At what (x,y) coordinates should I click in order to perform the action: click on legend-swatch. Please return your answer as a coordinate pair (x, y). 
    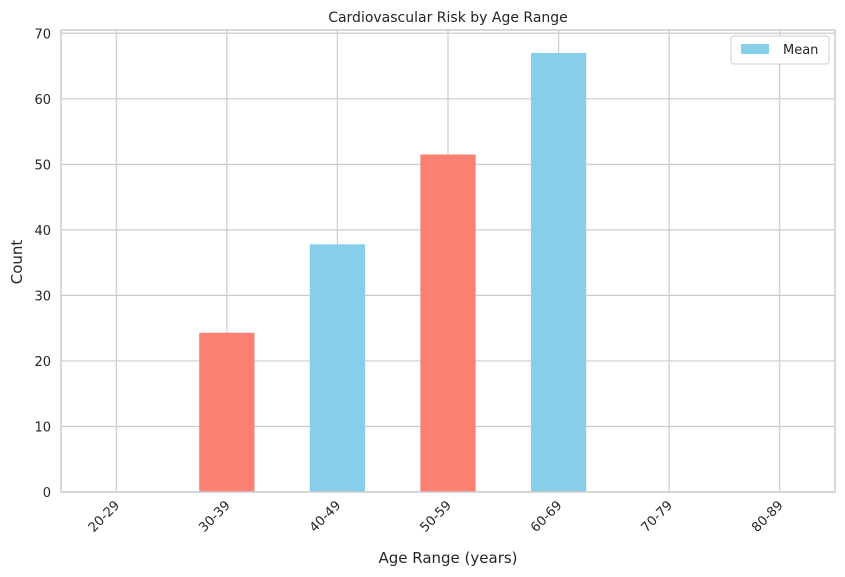
    Looking at the image, I should click on (755, 49).